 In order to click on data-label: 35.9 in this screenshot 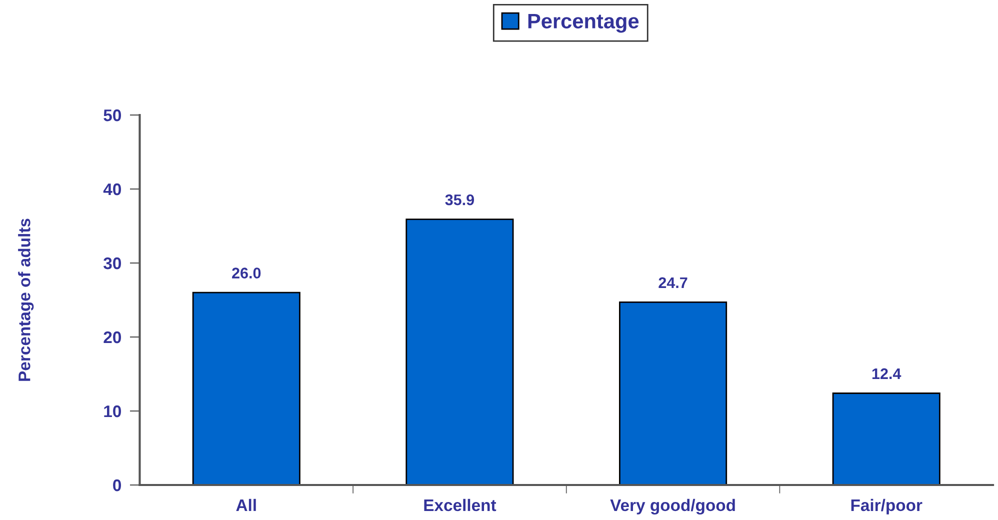, I will do `click(459, 200)`.